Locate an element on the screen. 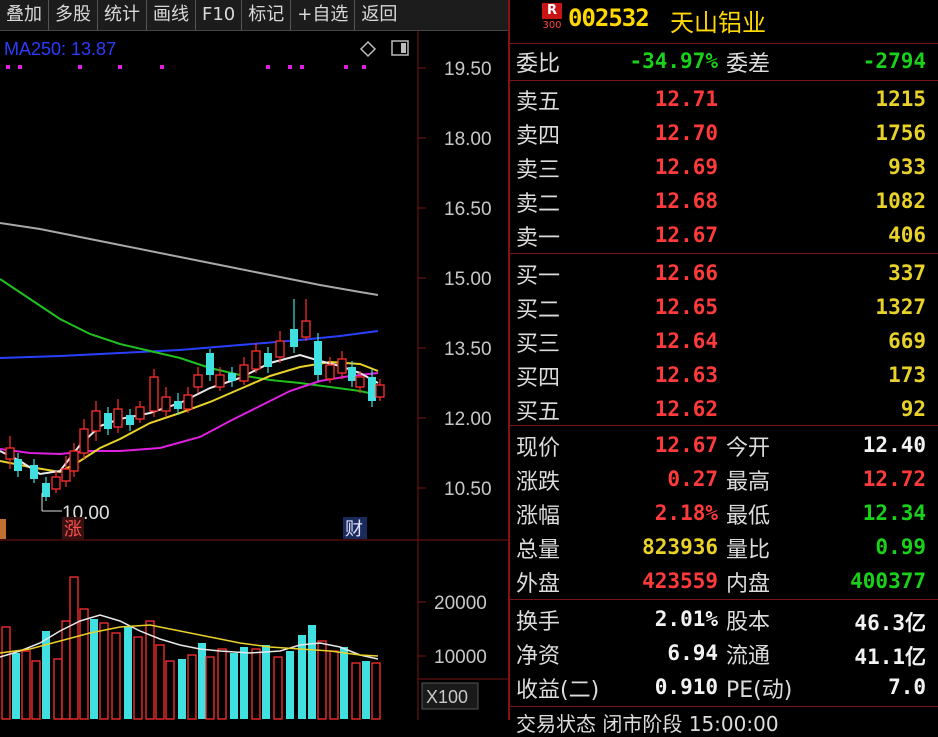 This screenshot has width=938, height=737. finance-label: 财 is located at coordinates (354, 529).